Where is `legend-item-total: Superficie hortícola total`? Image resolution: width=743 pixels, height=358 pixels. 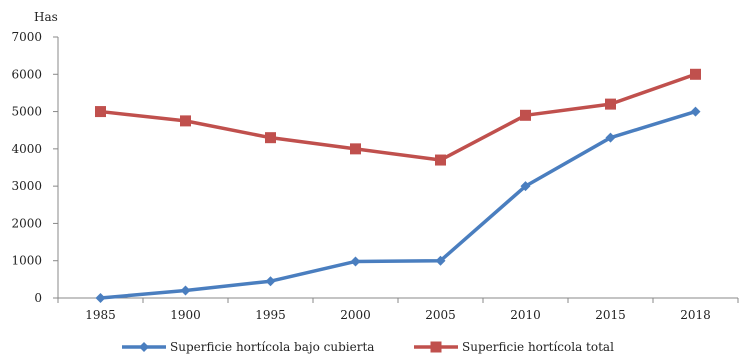
legend-item-total: Superficie hortícola total is located at coordinates (514, 347).